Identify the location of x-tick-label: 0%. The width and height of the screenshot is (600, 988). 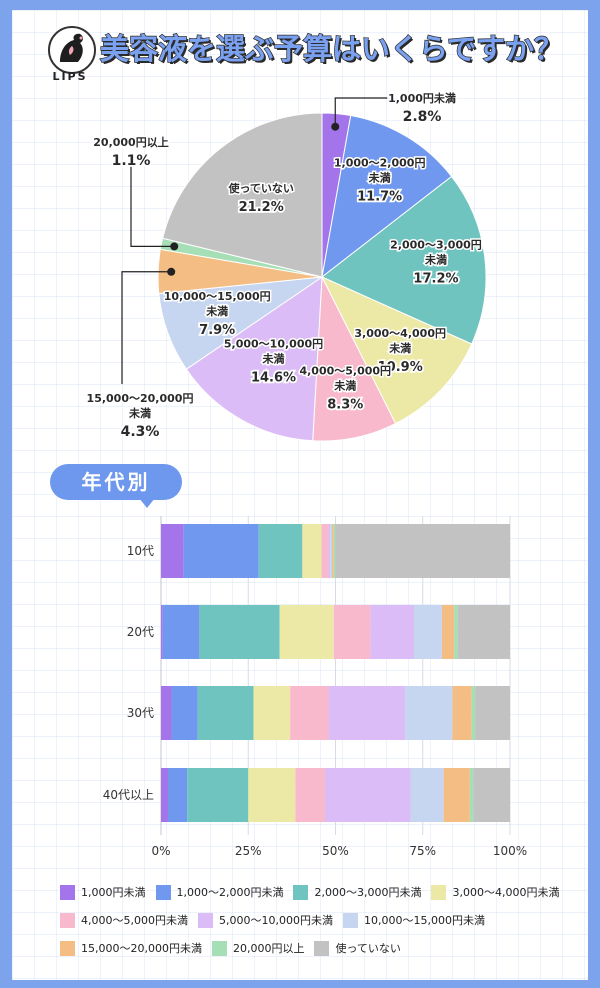
(160, 851).